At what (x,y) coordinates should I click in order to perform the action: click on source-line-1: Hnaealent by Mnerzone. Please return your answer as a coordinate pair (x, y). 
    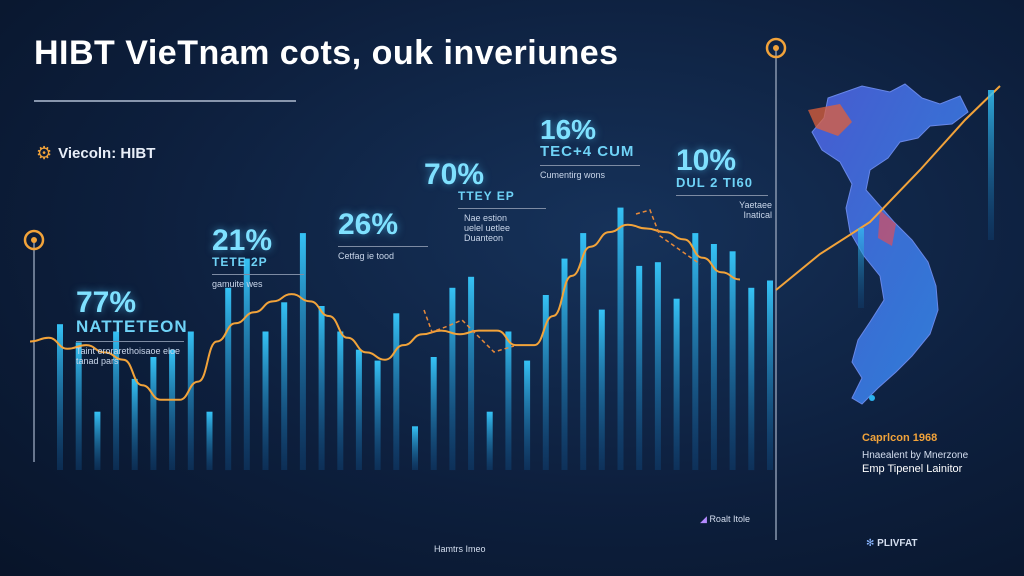
    Looking at the image, I should click on (915, 455).